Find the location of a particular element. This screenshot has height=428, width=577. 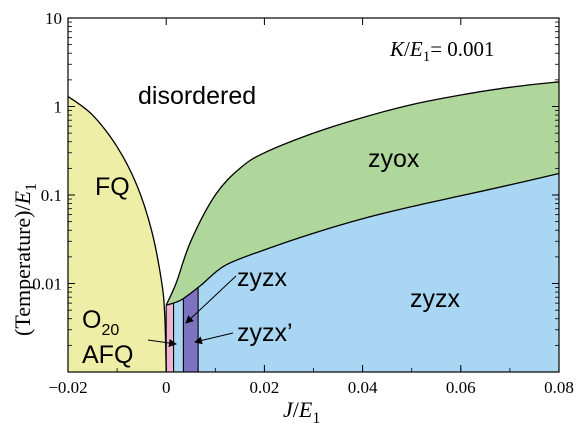

annot-value: = 0.001 is located at coordinates (462, 49).